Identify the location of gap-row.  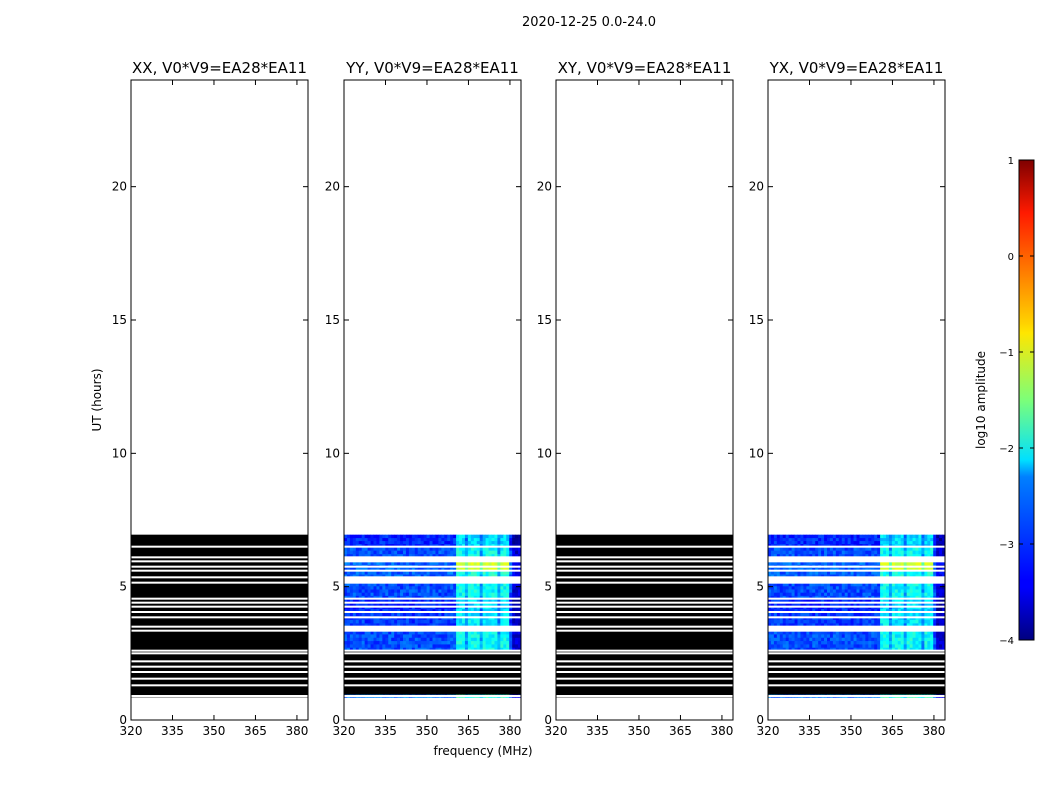
(432, 653).